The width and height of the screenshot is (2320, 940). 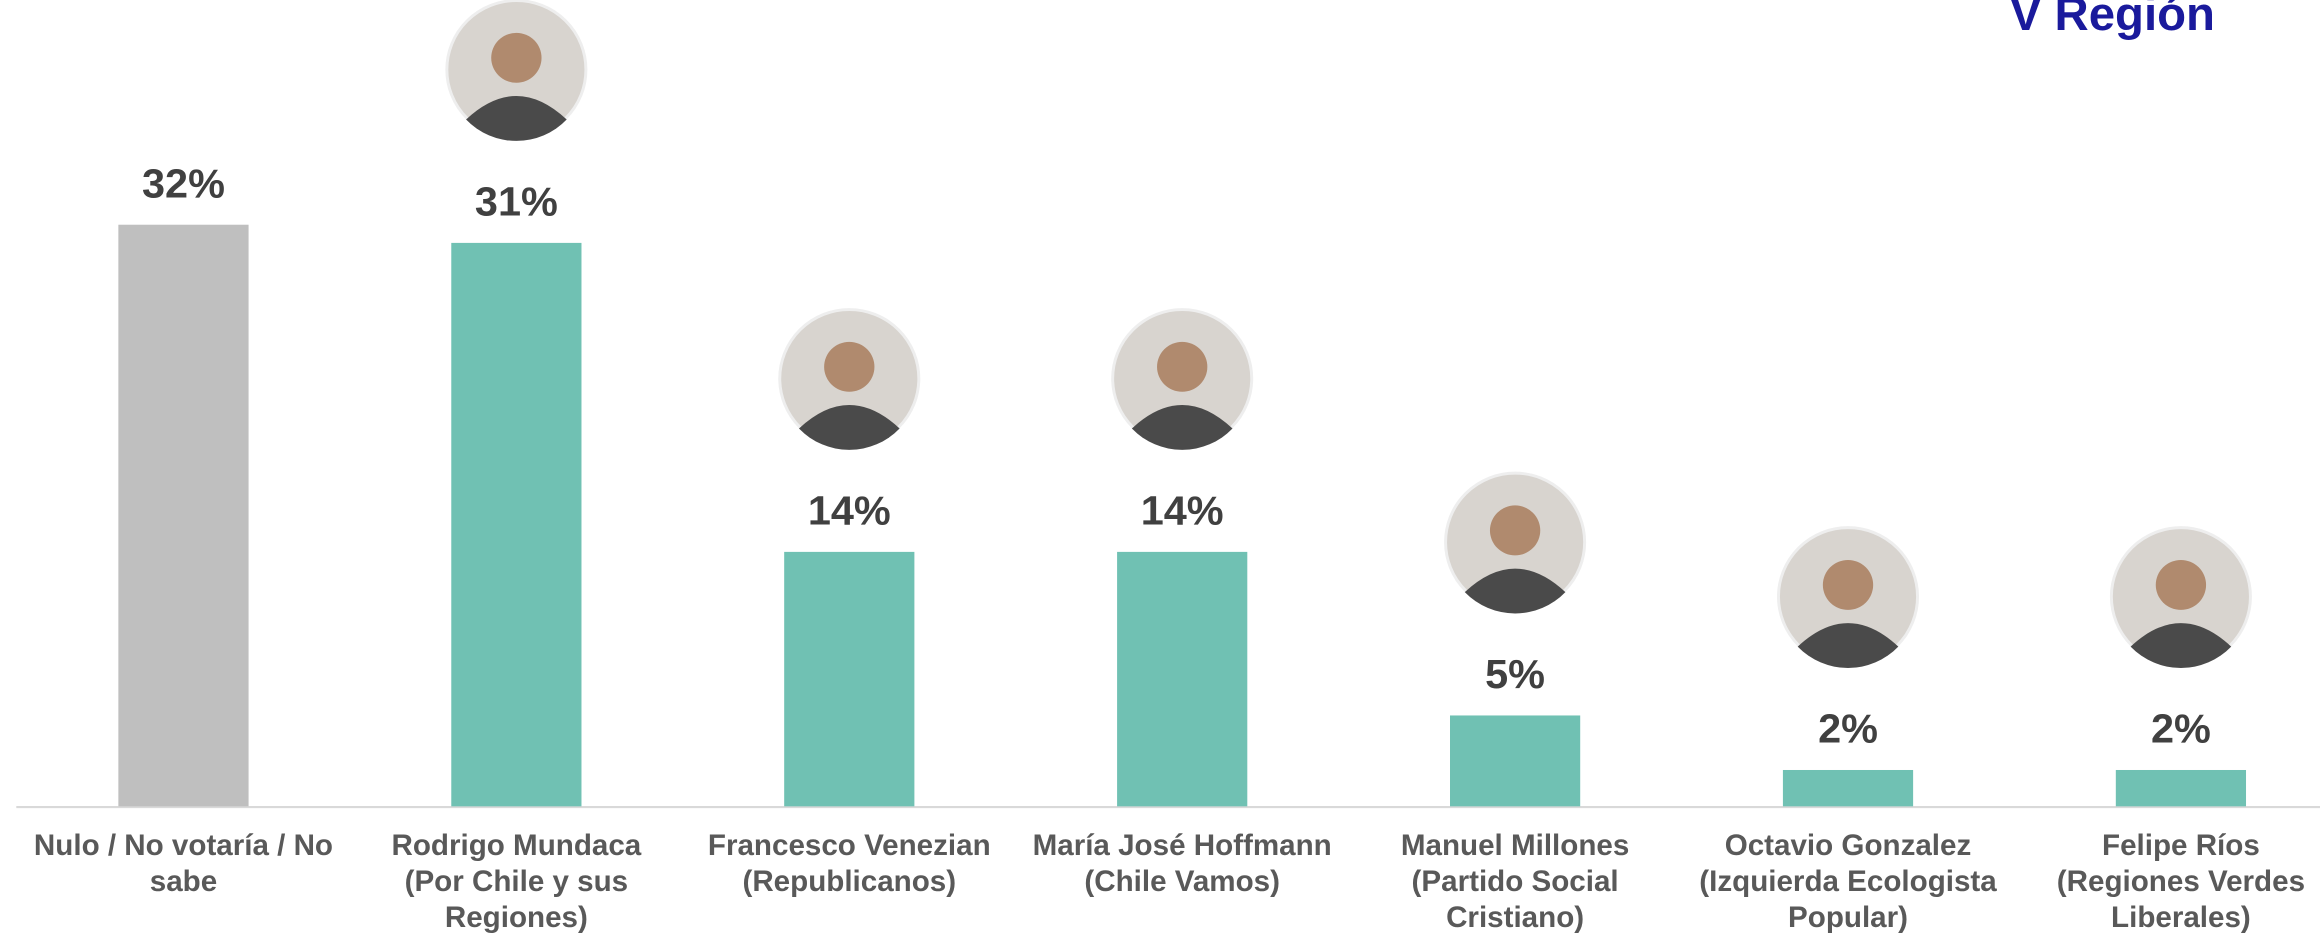 I want to click on value-label: 31%, so click(x=516, y=202).